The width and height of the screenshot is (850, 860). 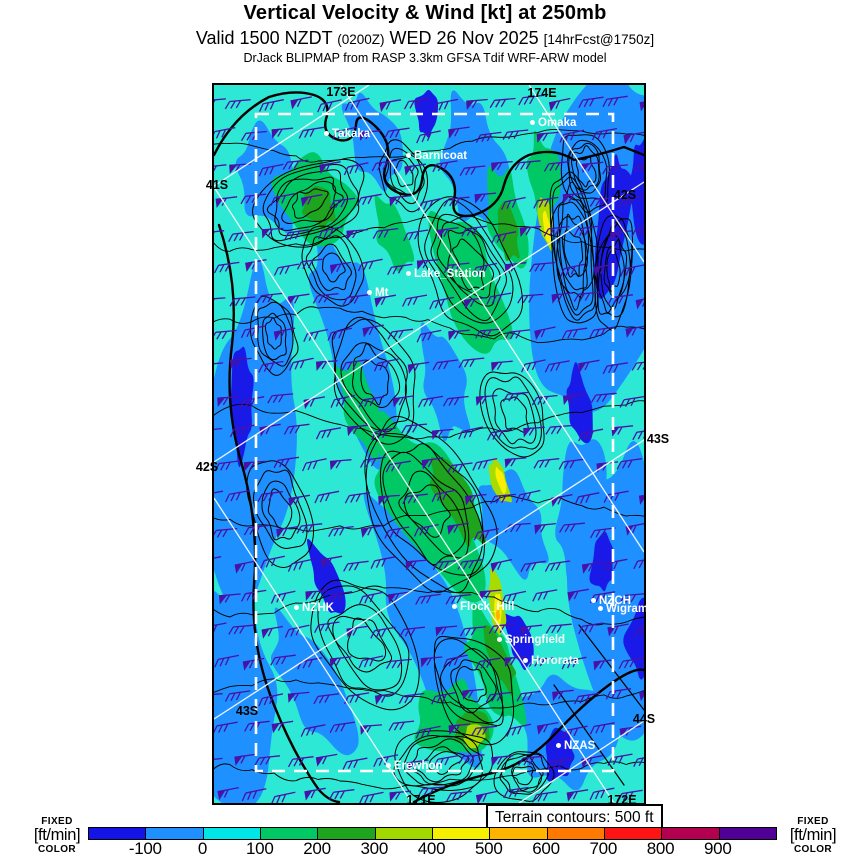 I want to click on grid-label: 173E, so click(x=341, y=92).